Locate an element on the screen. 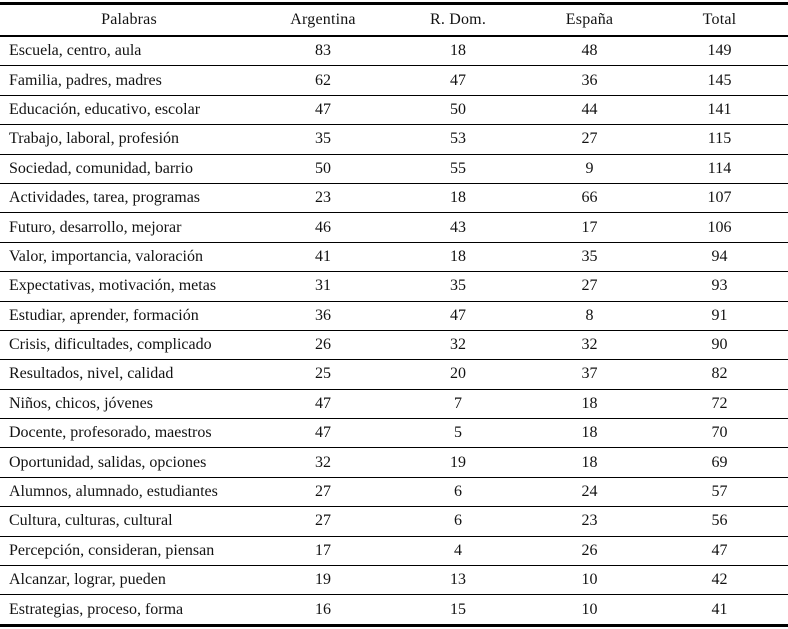  column-header-palabras: Palabras is located at coordinates (129, 20).